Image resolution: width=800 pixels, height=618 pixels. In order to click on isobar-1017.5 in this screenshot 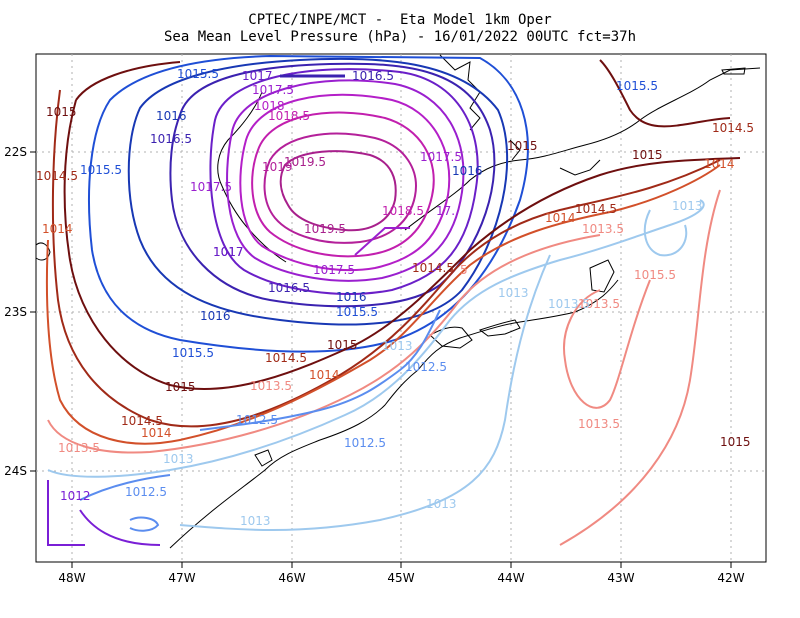, I will do `click(345, 180)`.